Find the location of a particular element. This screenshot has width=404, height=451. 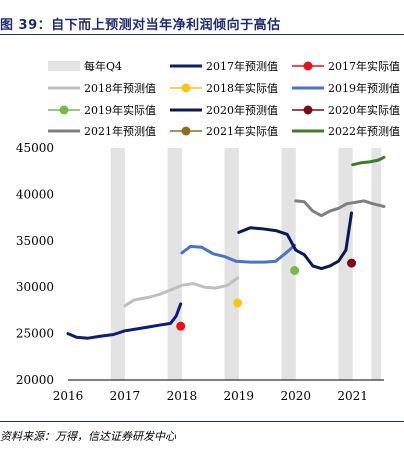

figure-header: 图 39：自下而上预测对当年净利润倾向于高估 is located at coordinates (202, 20).